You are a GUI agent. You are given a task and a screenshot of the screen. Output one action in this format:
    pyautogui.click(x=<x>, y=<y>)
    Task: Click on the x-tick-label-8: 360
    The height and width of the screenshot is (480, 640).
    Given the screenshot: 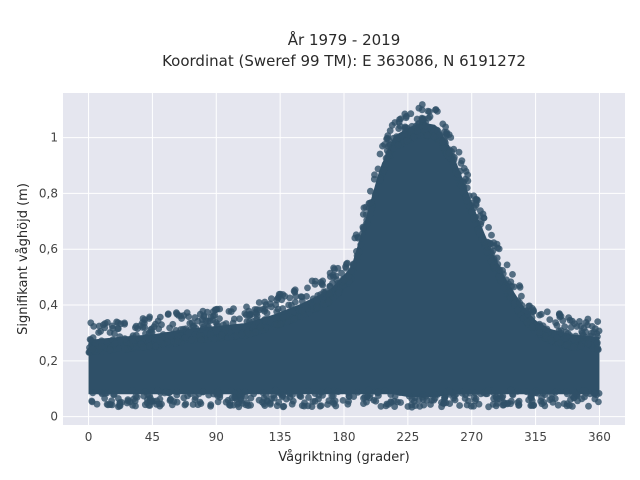 What is the action you would take?
    pyautogui.click(x=599, y=437)
    